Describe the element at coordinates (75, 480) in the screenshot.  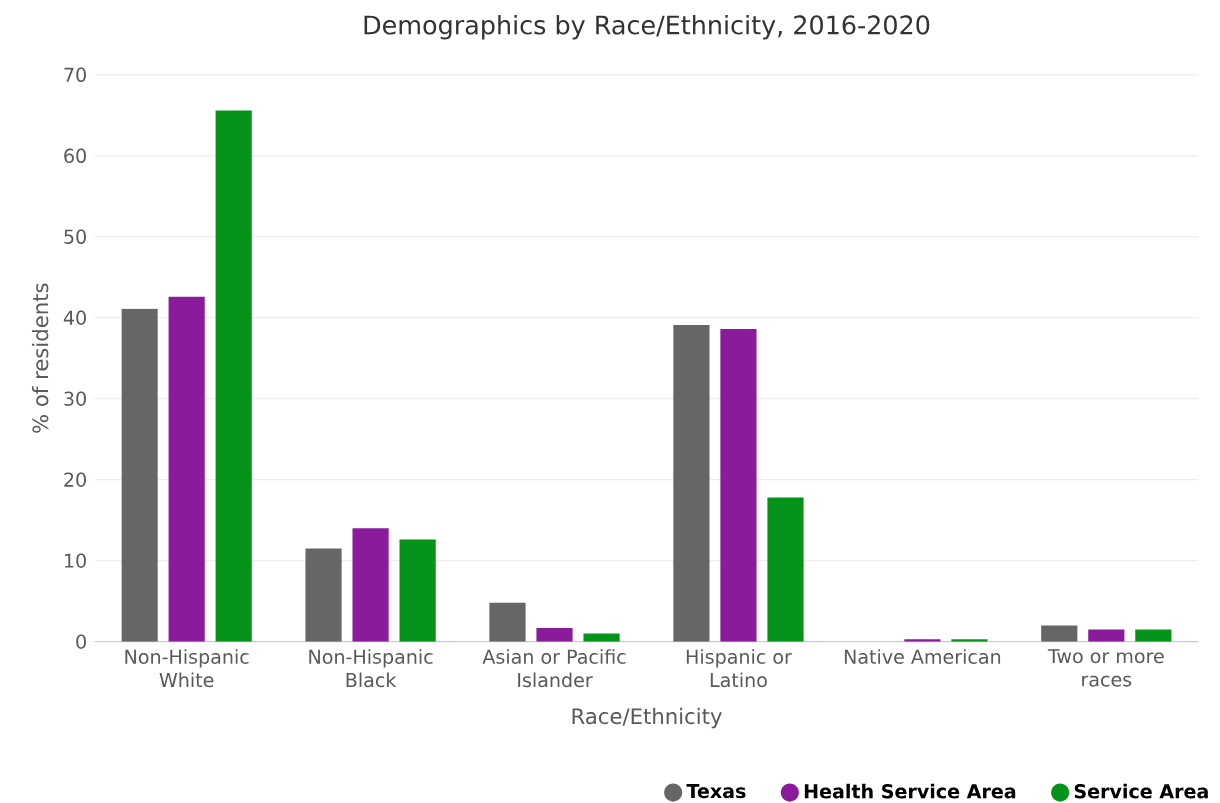
I see `y-tick-label: 20` at that location.